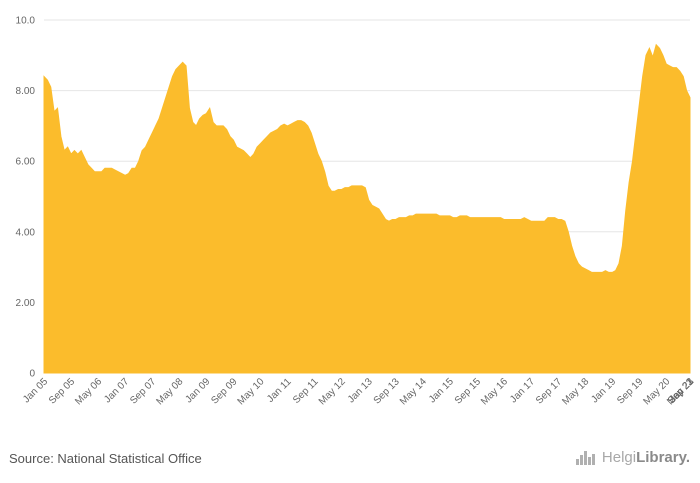 This screenshot has width=700, height=483. I want to click on x-tick-label: May 14, so click(413, 391).